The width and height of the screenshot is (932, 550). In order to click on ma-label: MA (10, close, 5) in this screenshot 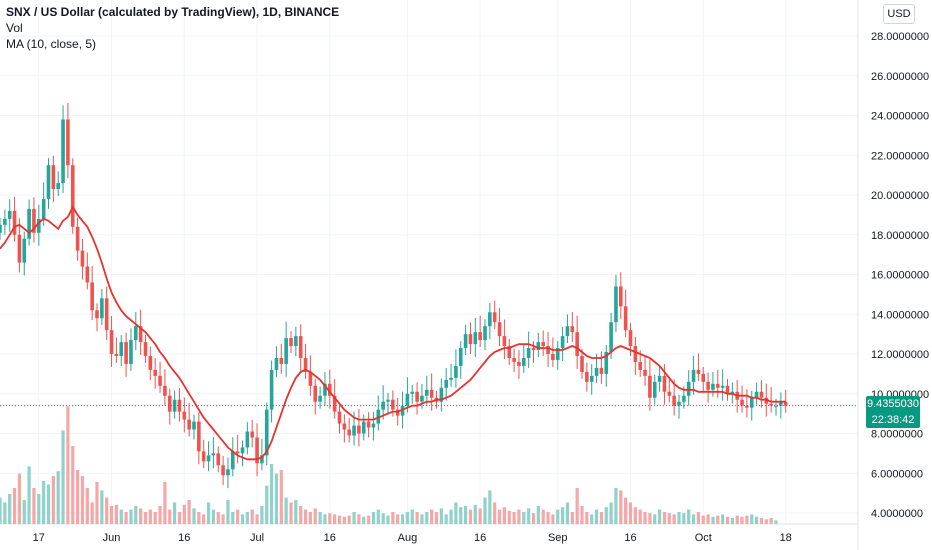, I will do `click(51, 44)`.